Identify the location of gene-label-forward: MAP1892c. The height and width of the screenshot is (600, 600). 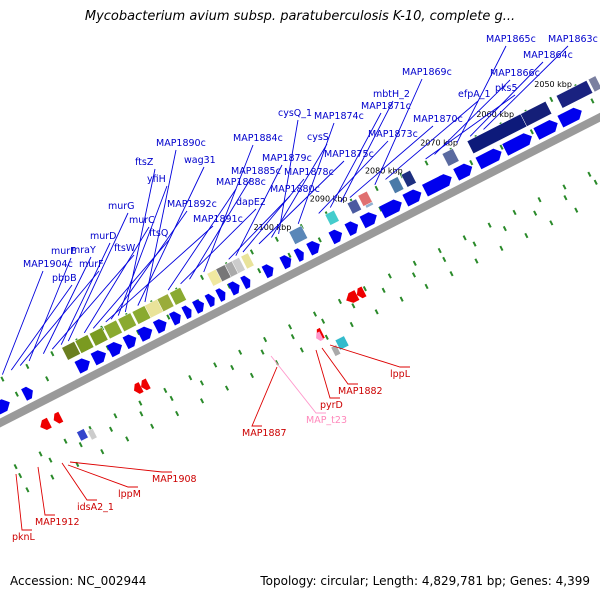
(192, 204).